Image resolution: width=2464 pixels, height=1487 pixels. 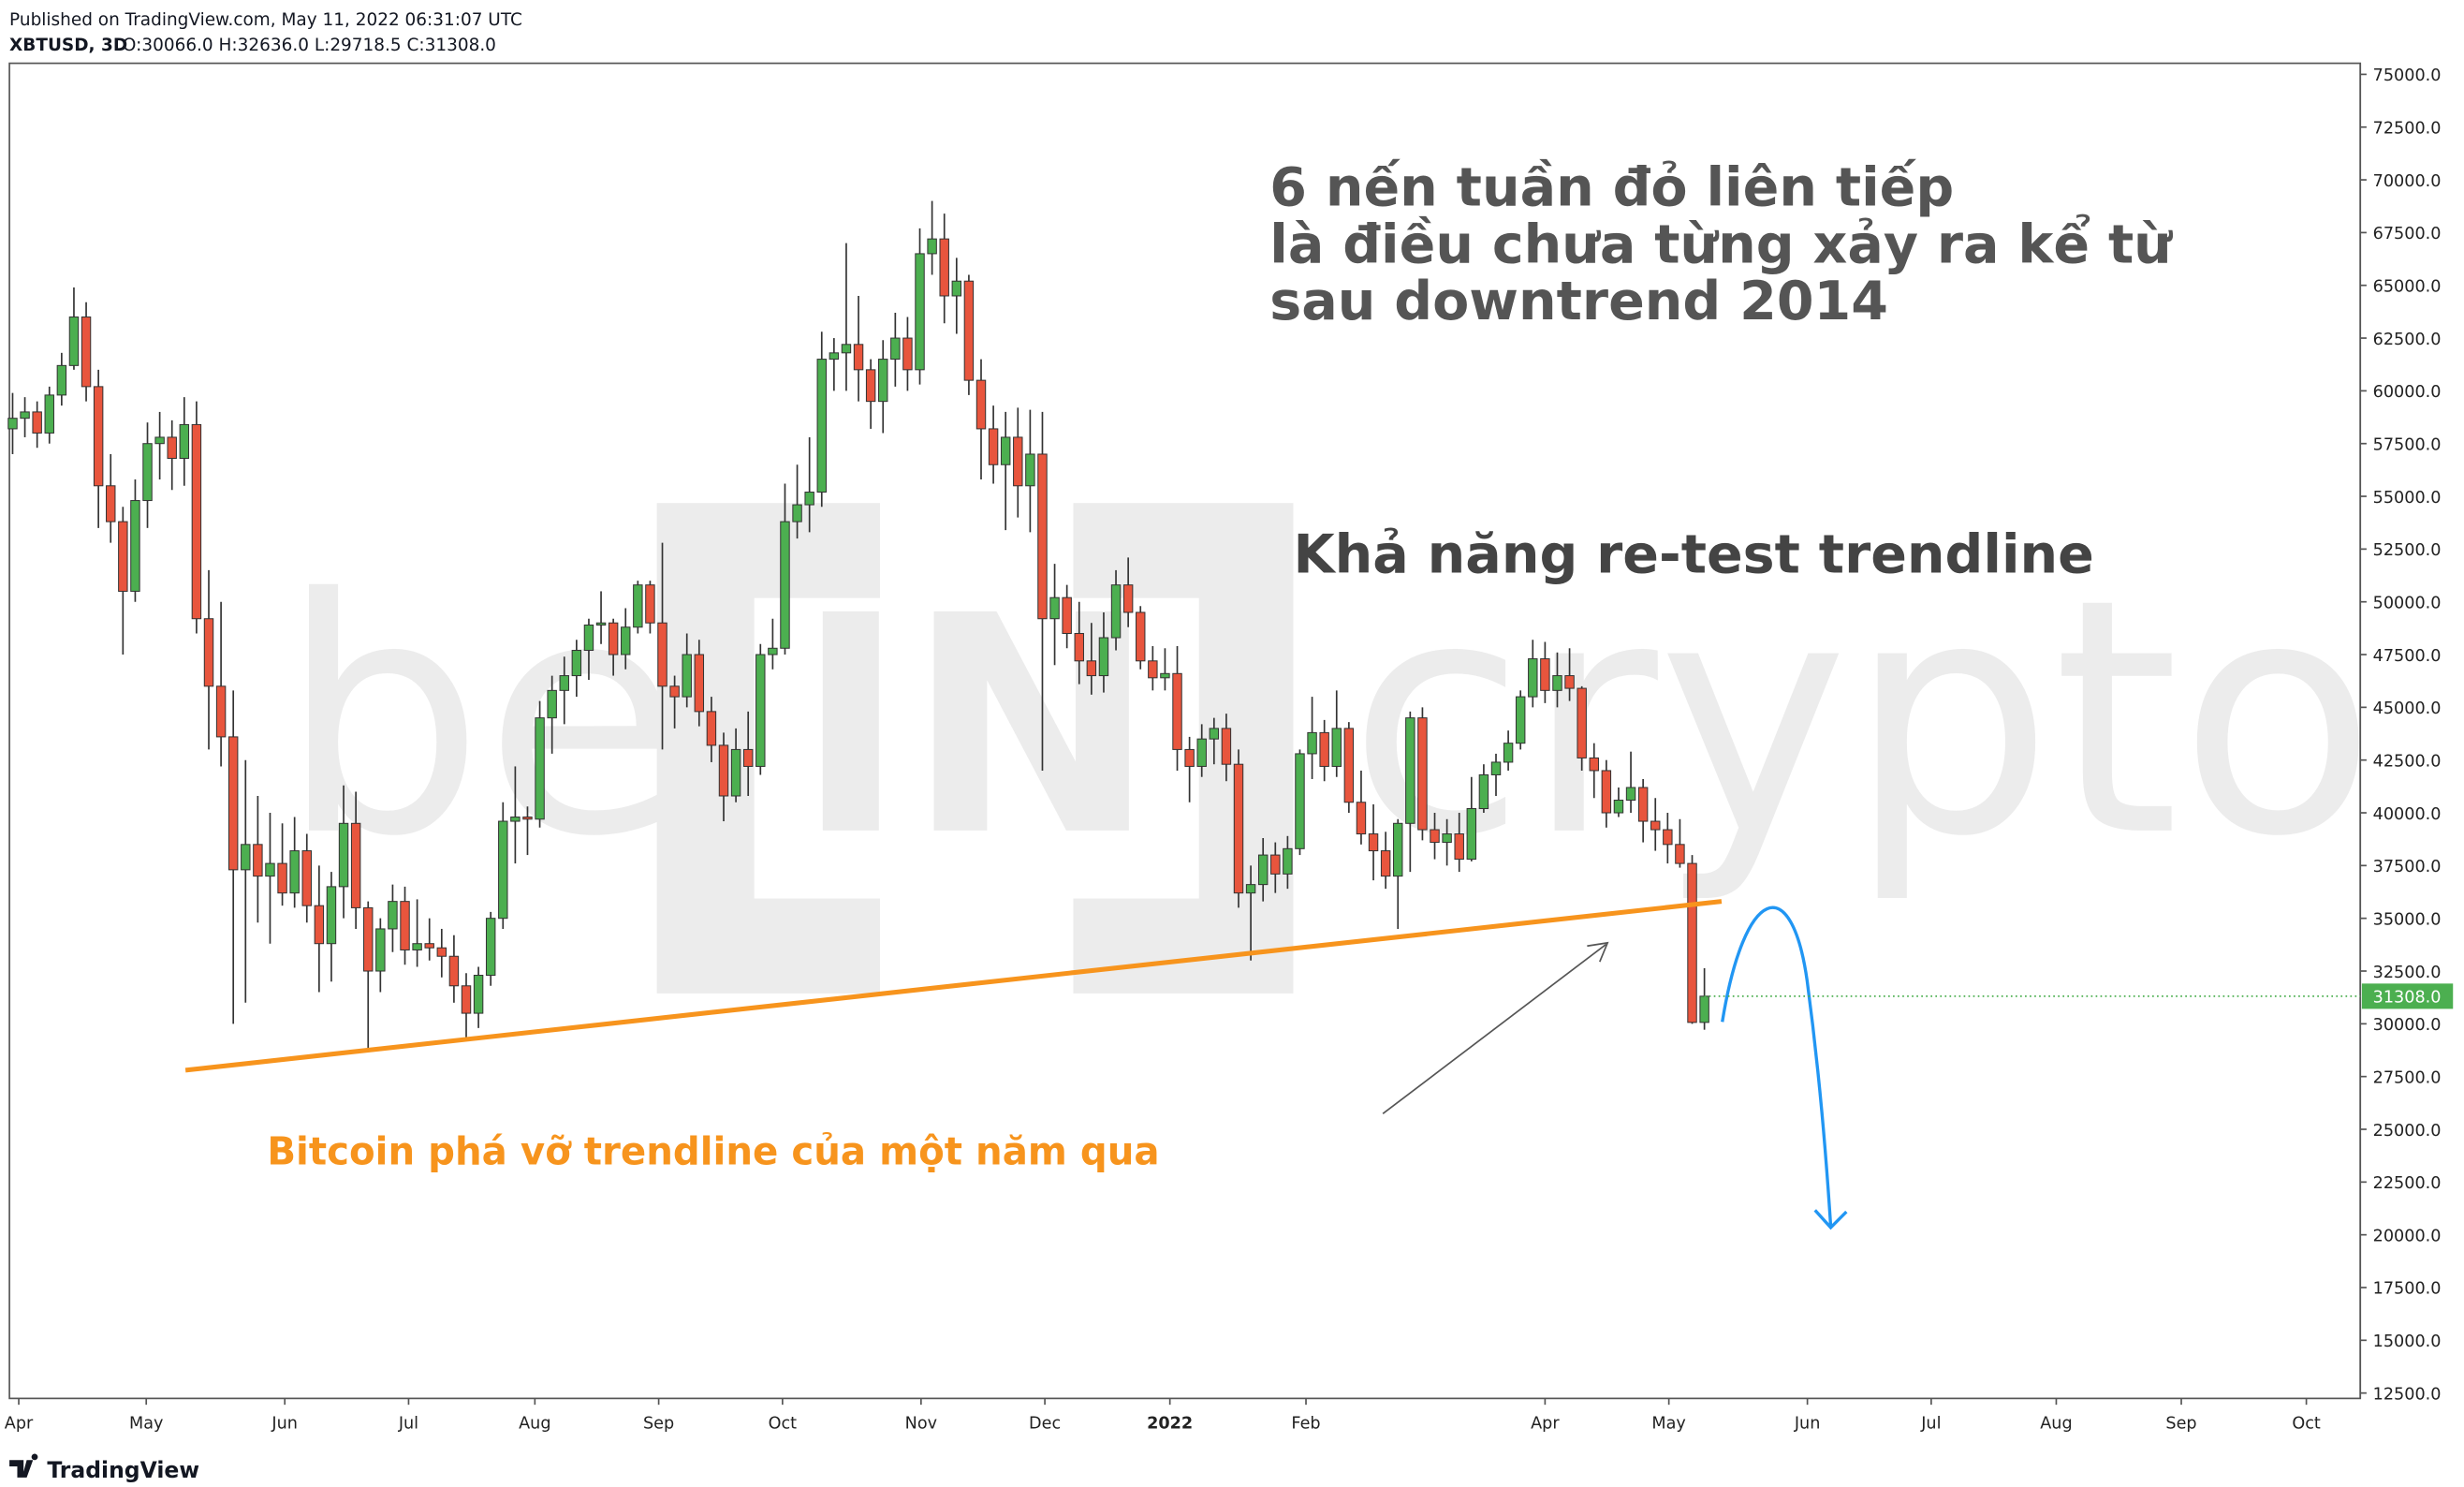 What do you see at coordinates (2407, 603) in the screenshot?
I see `y-tick-label: 50000.0` at bounding box center [2407, 603].